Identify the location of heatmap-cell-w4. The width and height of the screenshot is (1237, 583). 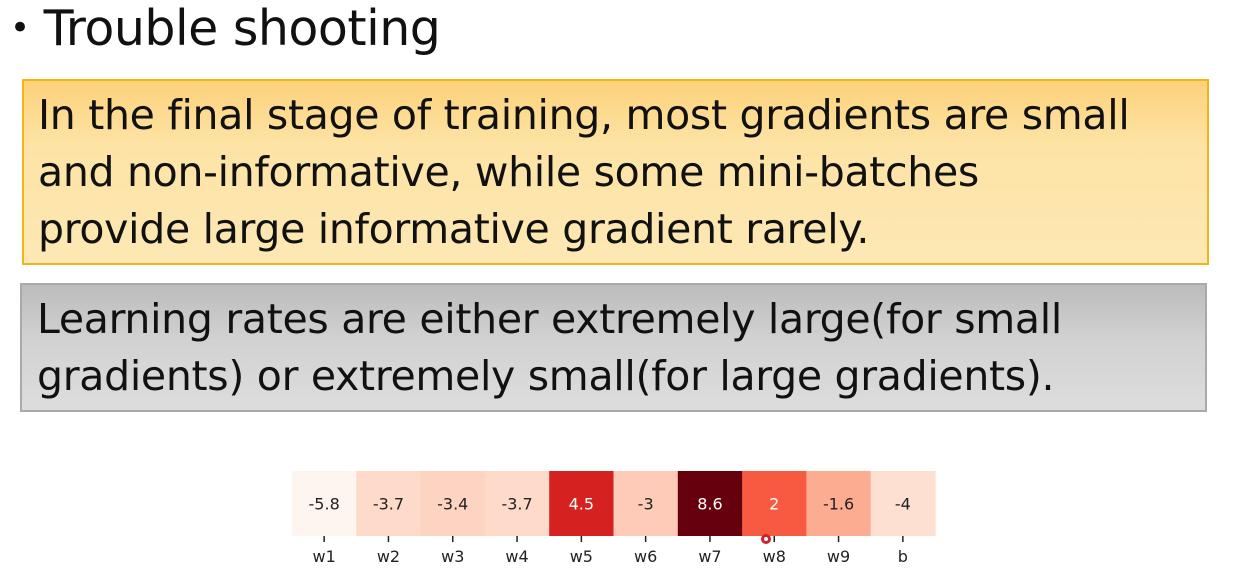
(517, 503).